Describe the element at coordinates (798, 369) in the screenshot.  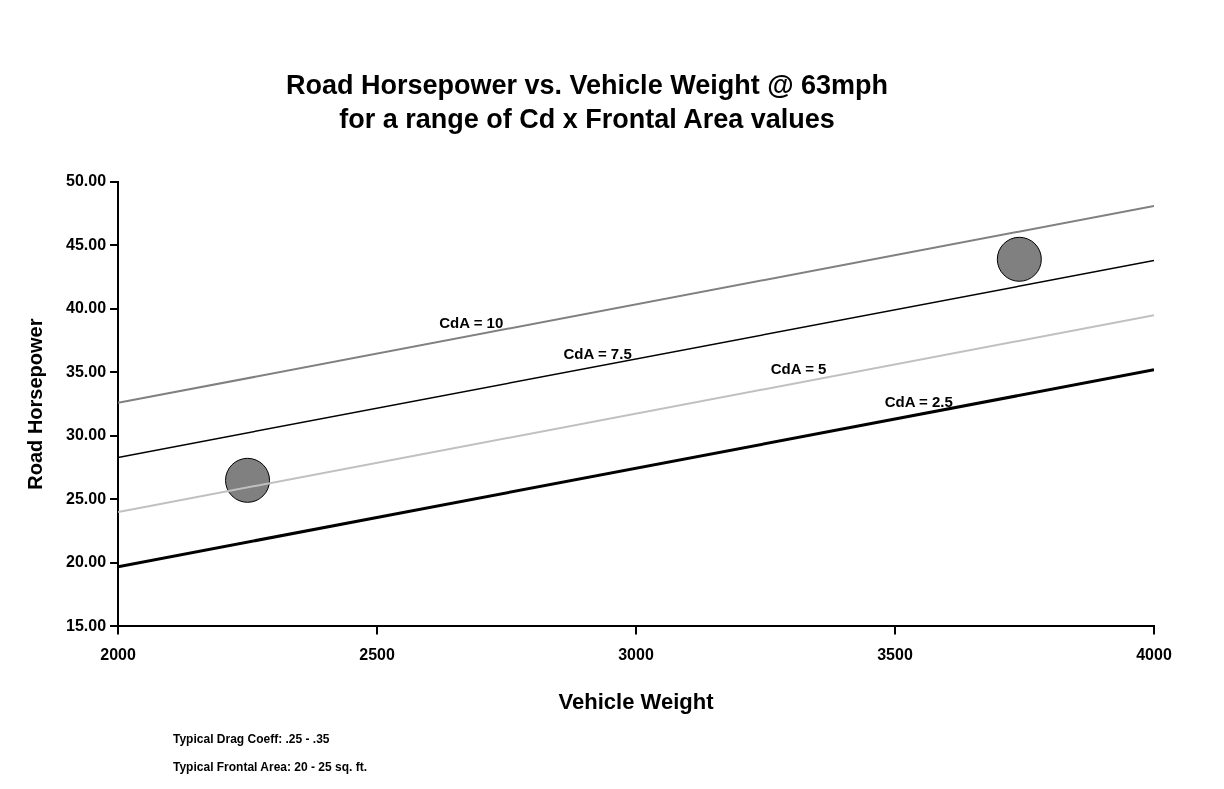
I see `series-label: CdA = 5` at that location.